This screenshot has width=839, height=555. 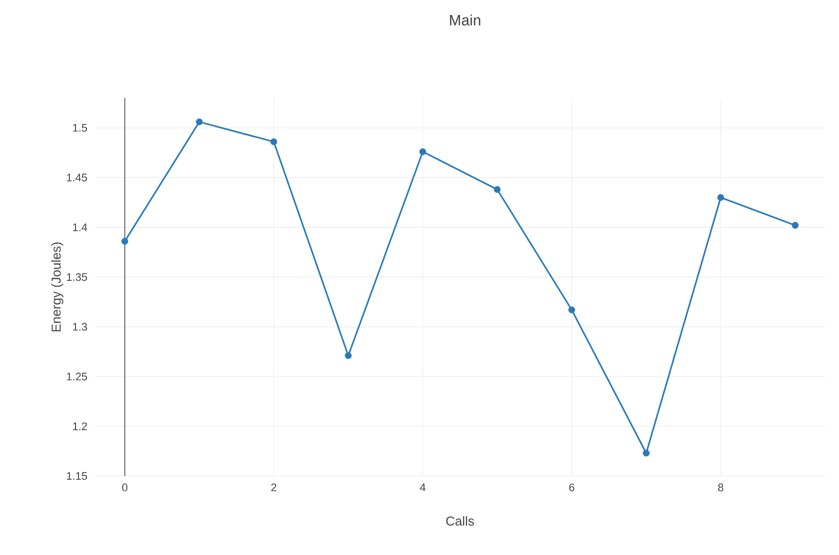 What do you see at coordinates (721, 488) in the screenshot?
I see `x-tick-label: 8` at bounding box center [721, 488].